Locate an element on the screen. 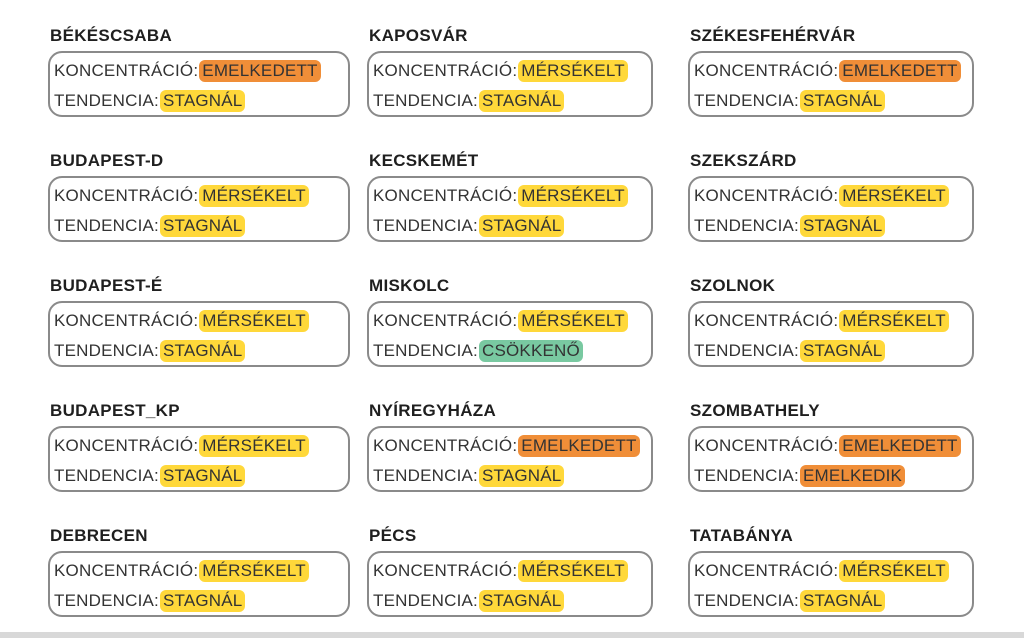 The image size is (1024, 638). city-name: BUDAPEST-D is located at coordinates (107, 160).